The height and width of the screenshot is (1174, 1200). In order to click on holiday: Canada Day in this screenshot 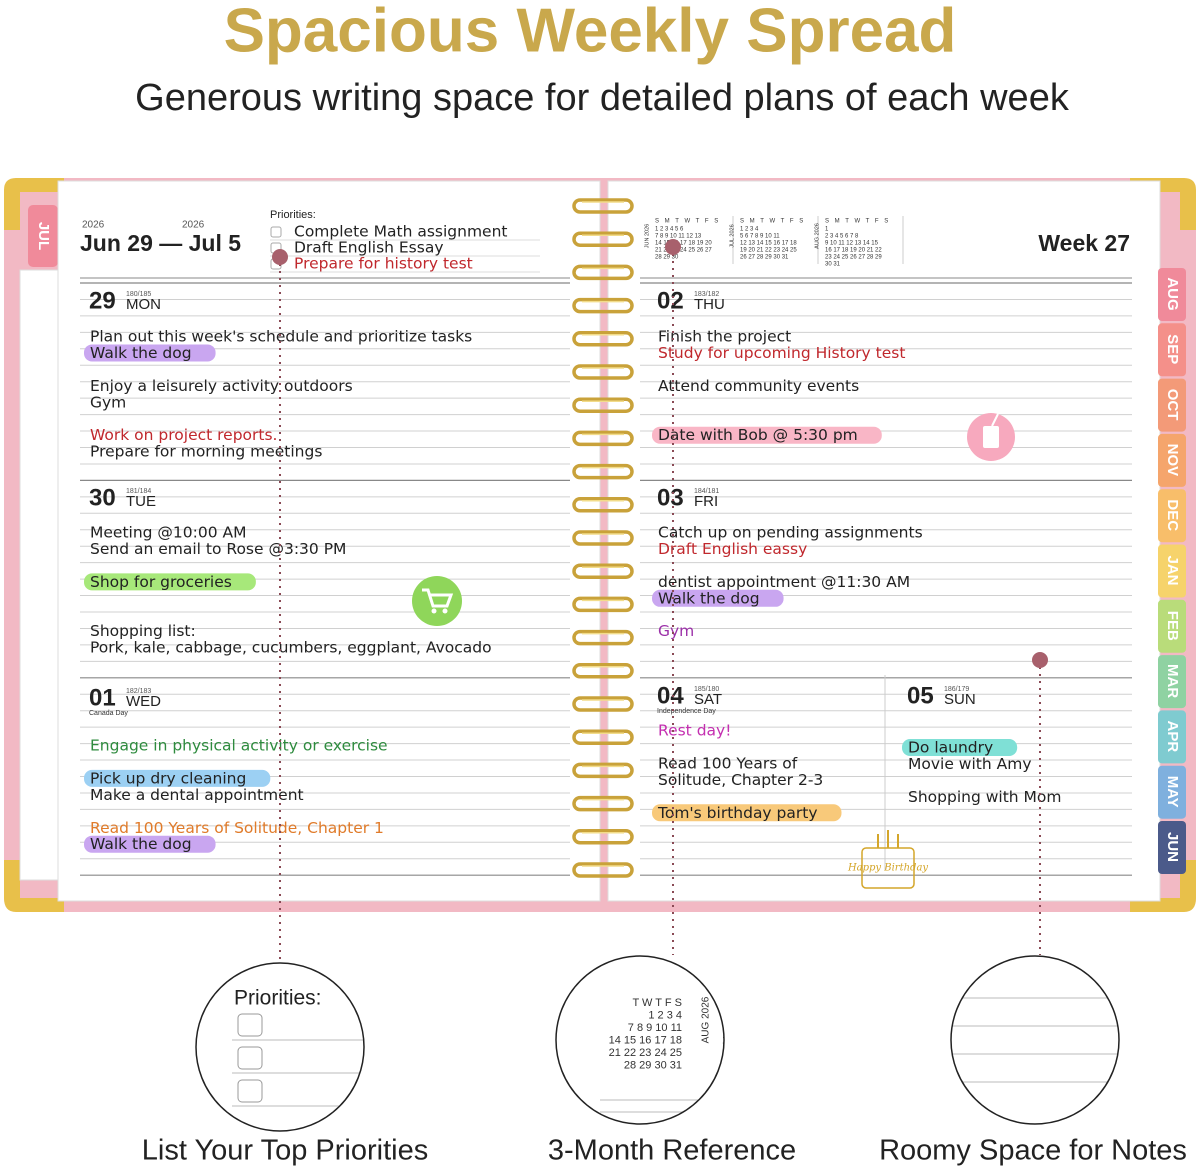, I will do `click(108, 713)`.